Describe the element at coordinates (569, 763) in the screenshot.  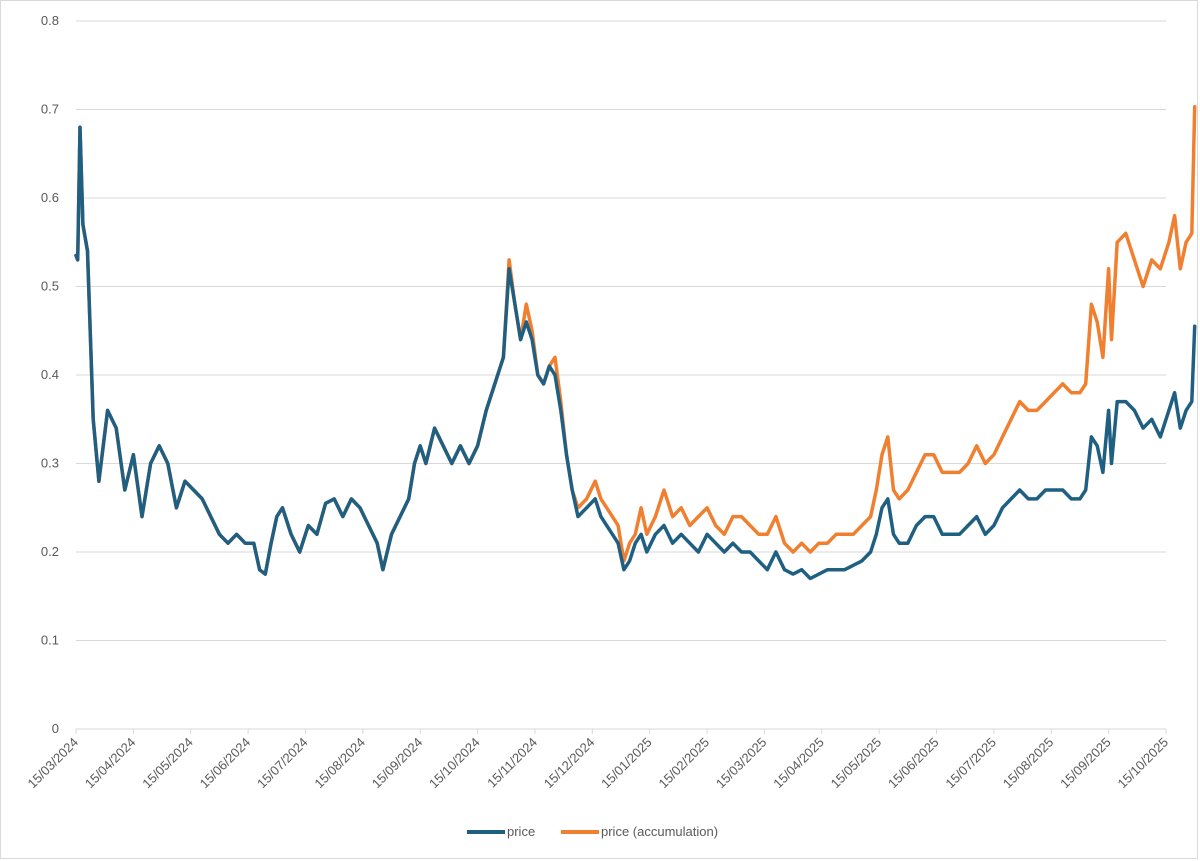
I see `x-tick-label: 15/12/2024` at that location.